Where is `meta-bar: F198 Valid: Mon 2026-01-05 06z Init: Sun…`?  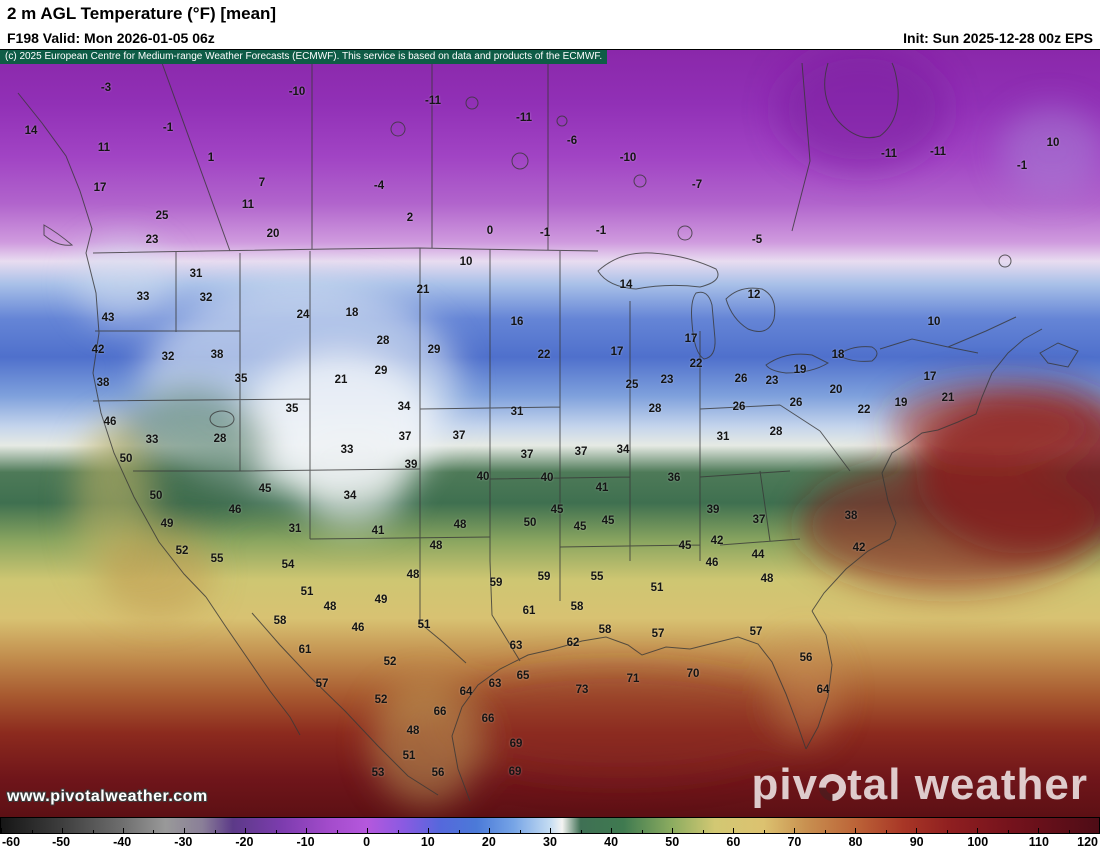
meta-bar: F198 Valid: Mon 2026-01-05 06z Init: Sun… is located at coordinates (550, 38).